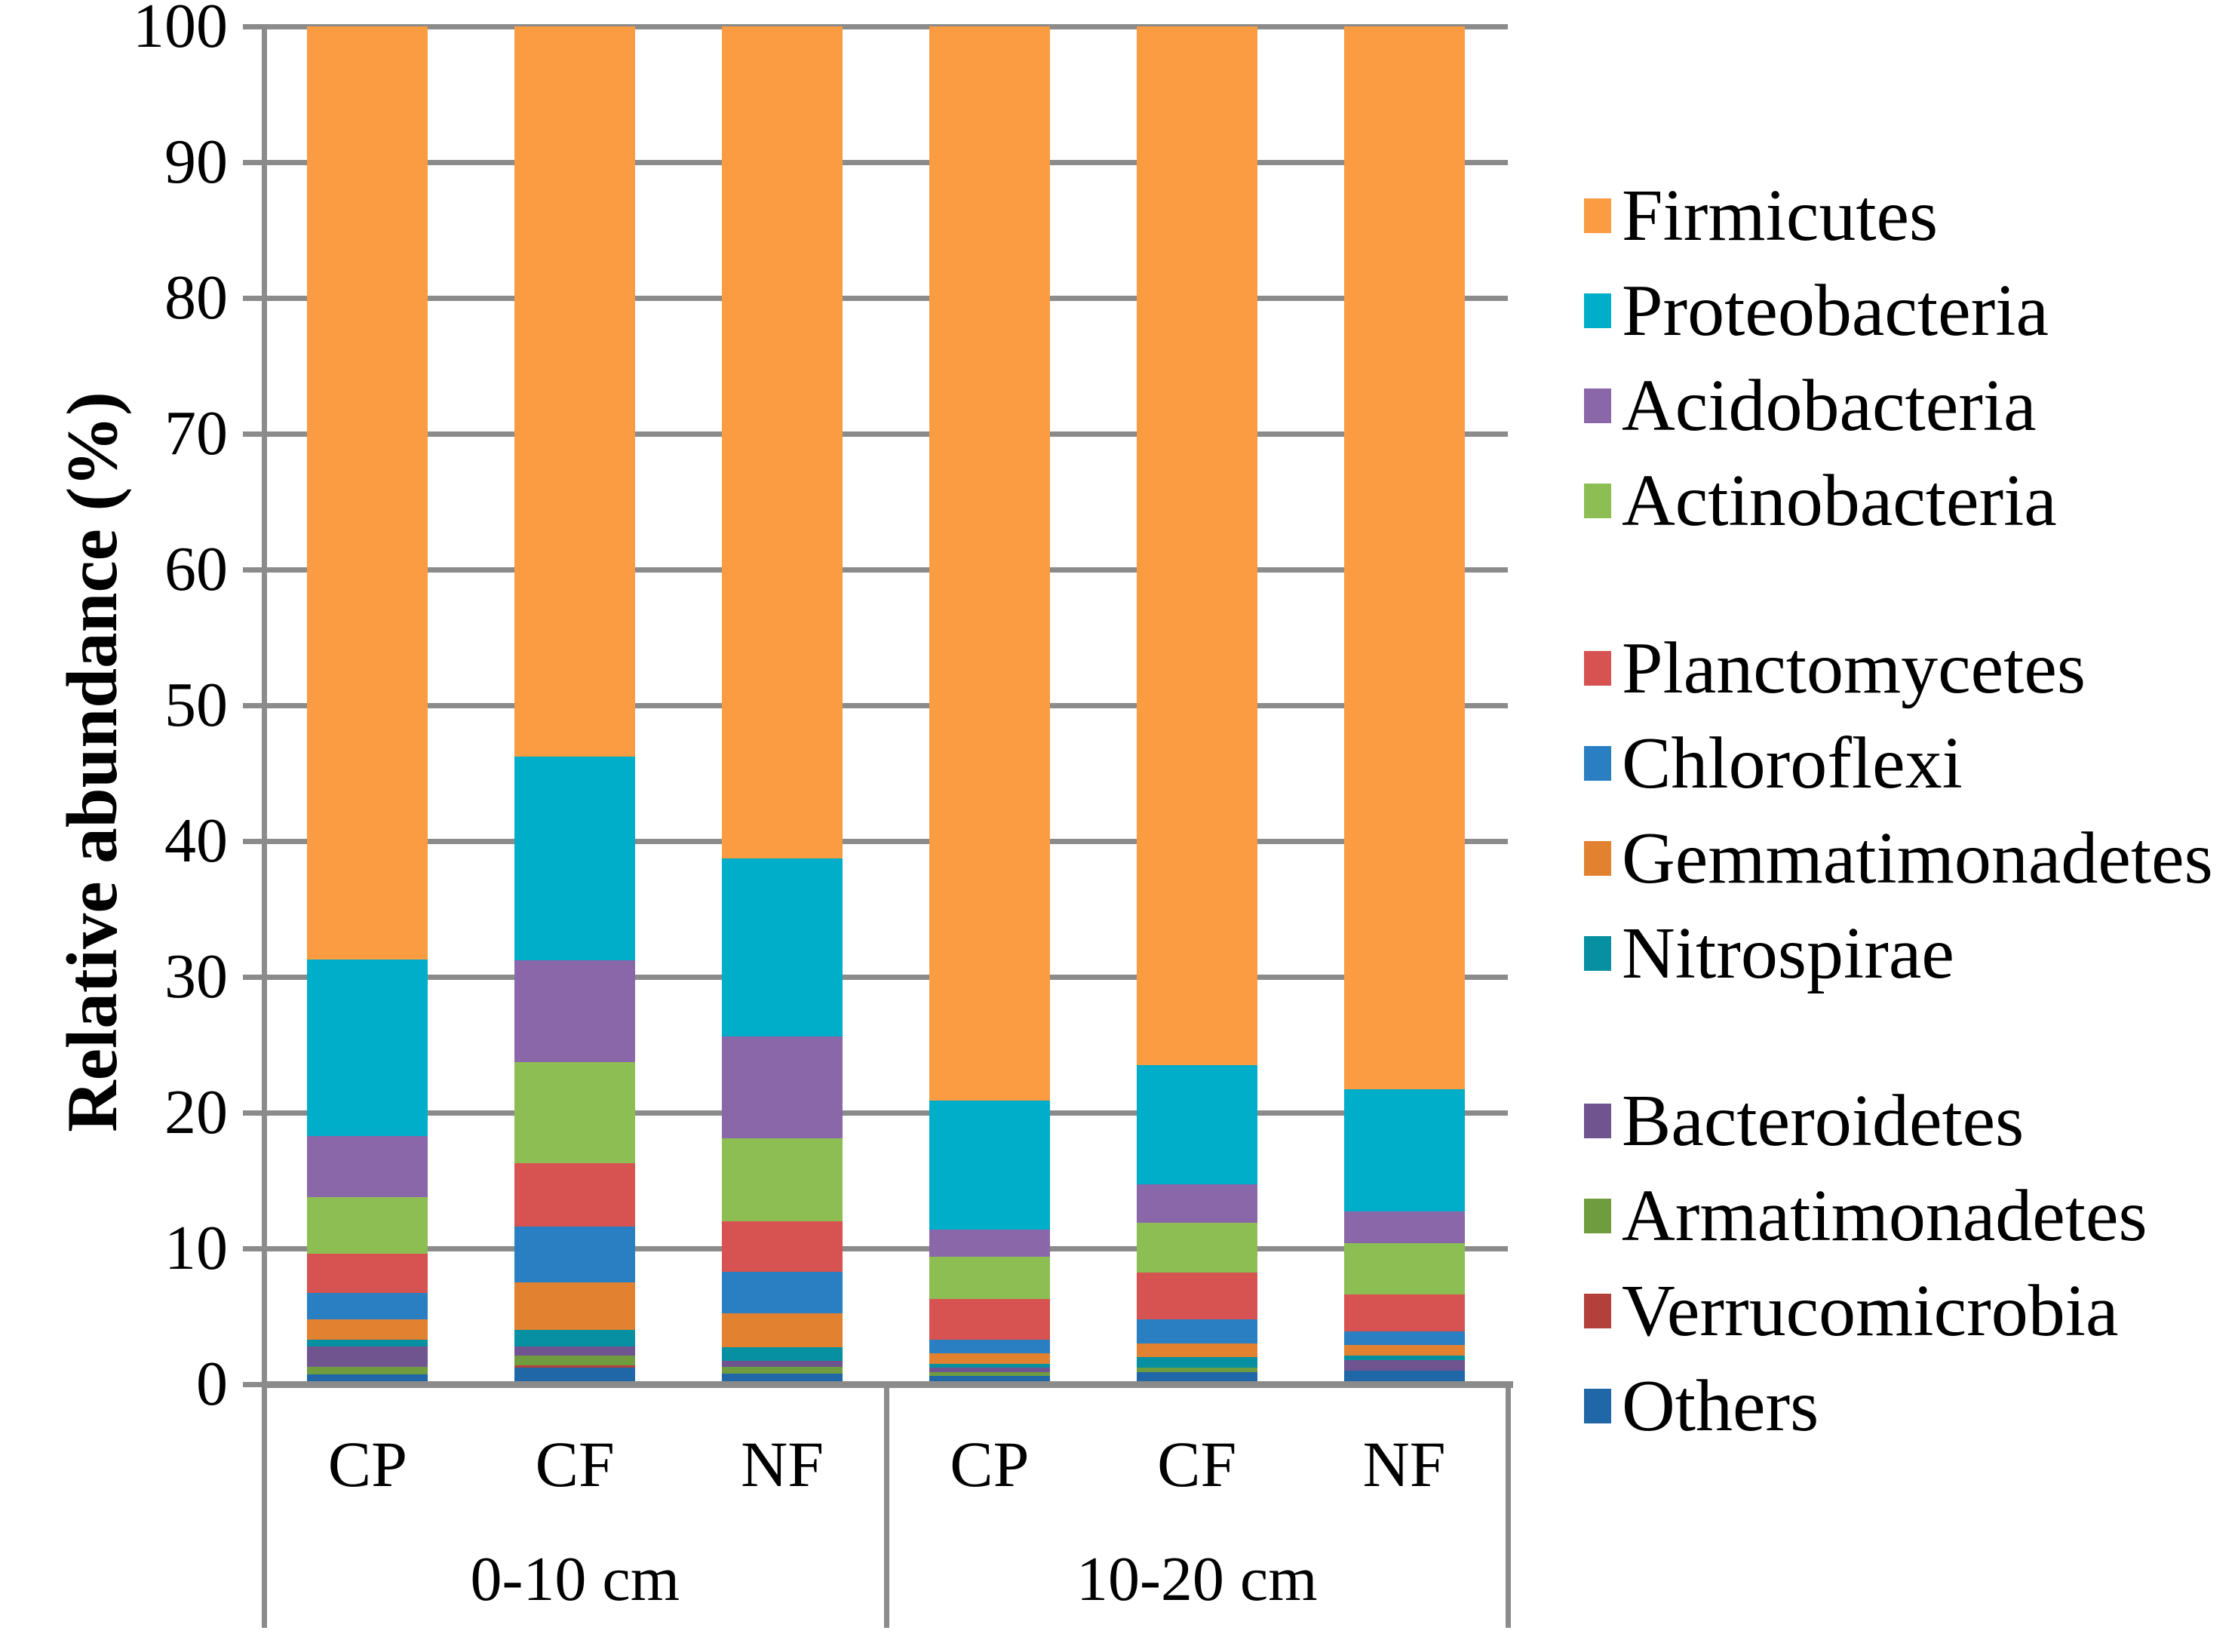 The width and height of the screenshot is (2238, 1652). I want to click on bar-segment-verrucomicrobia, so click(575, 1366).